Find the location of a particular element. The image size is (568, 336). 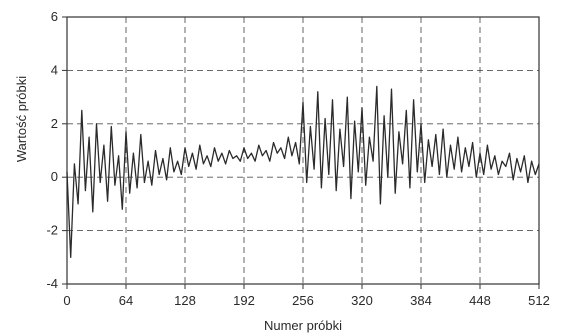

x-tick-label: 128 is located at coordinates (185, 300).